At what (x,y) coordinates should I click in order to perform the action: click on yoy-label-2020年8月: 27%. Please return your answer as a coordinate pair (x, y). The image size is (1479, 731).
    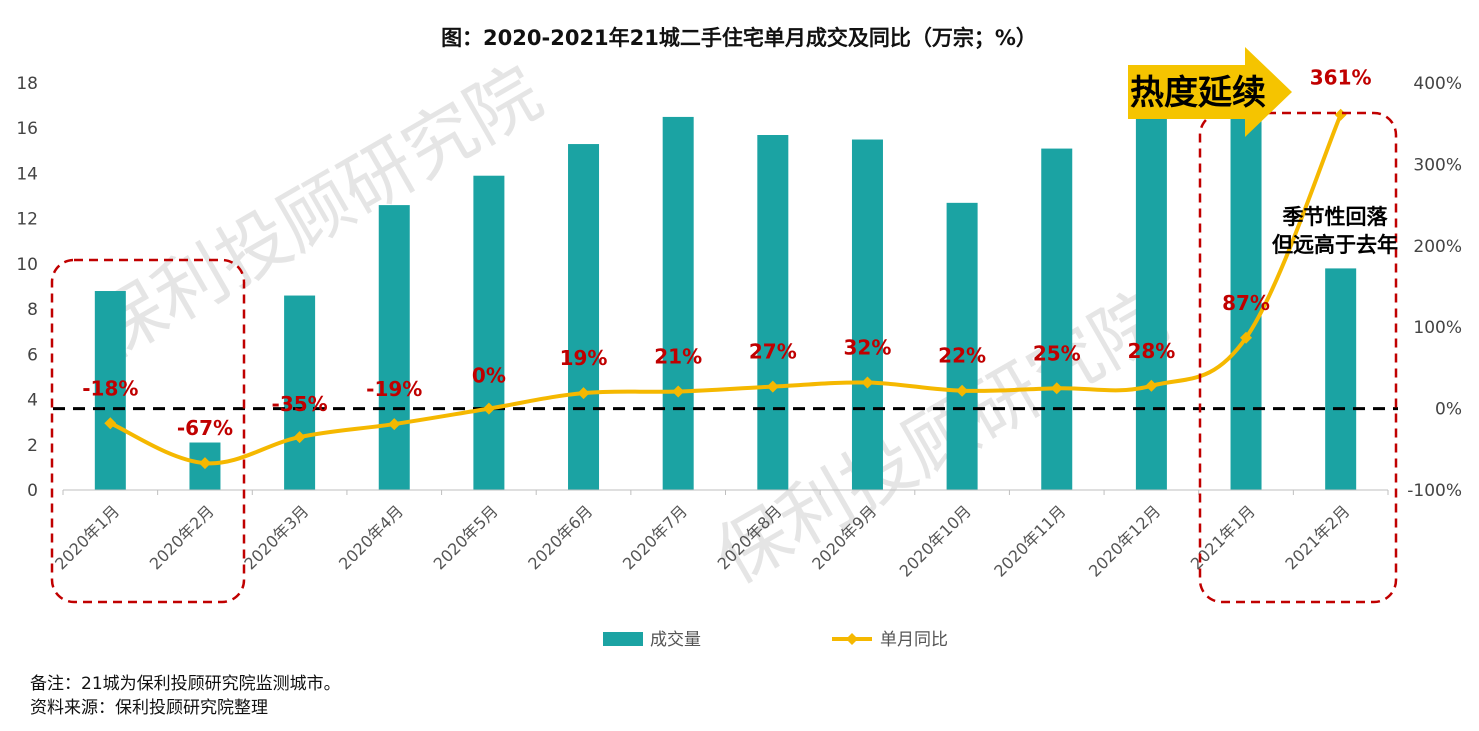
    Looking at the image, I should click on (773, 352).